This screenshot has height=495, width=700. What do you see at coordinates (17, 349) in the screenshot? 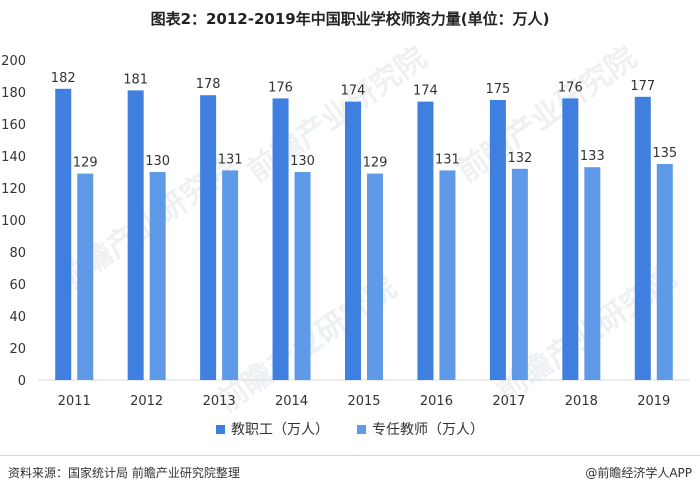
I see `y-tick-label: 20` at bounding box center [17, 349].